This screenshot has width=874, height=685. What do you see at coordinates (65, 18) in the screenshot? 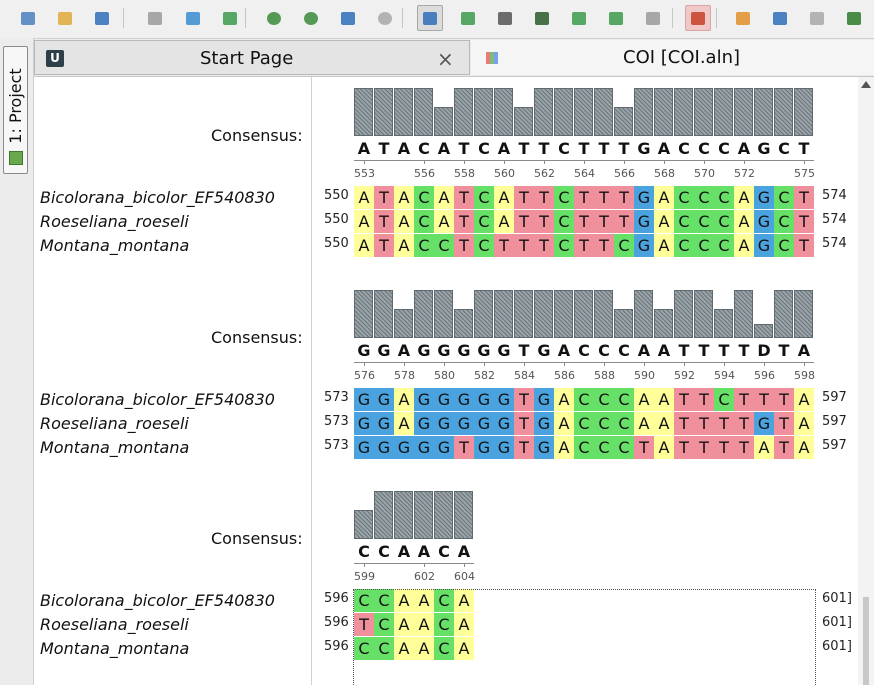
I see `open-folder-button` at bounding box center [65, 18].